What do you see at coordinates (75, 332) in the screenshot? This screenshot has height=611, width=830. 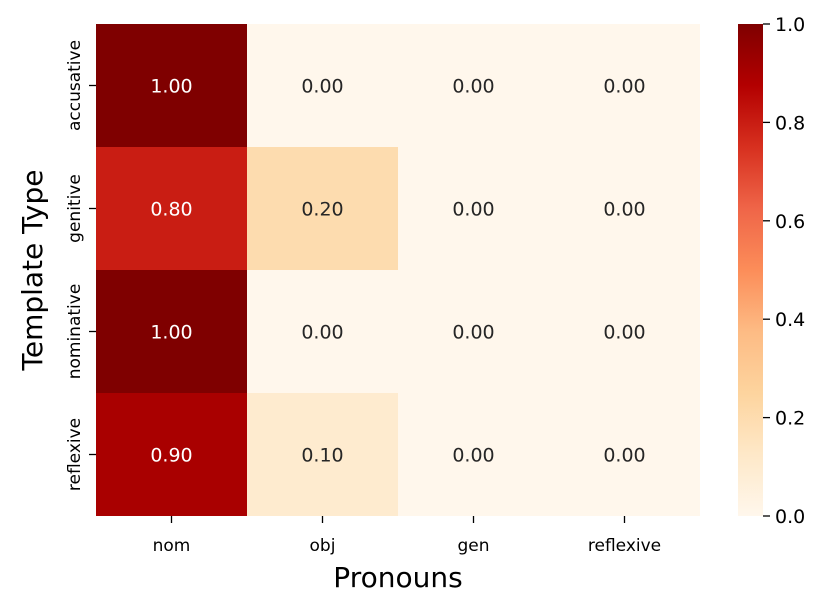 I see `y-tick-label: nominative` at bounding box center [75, 332].